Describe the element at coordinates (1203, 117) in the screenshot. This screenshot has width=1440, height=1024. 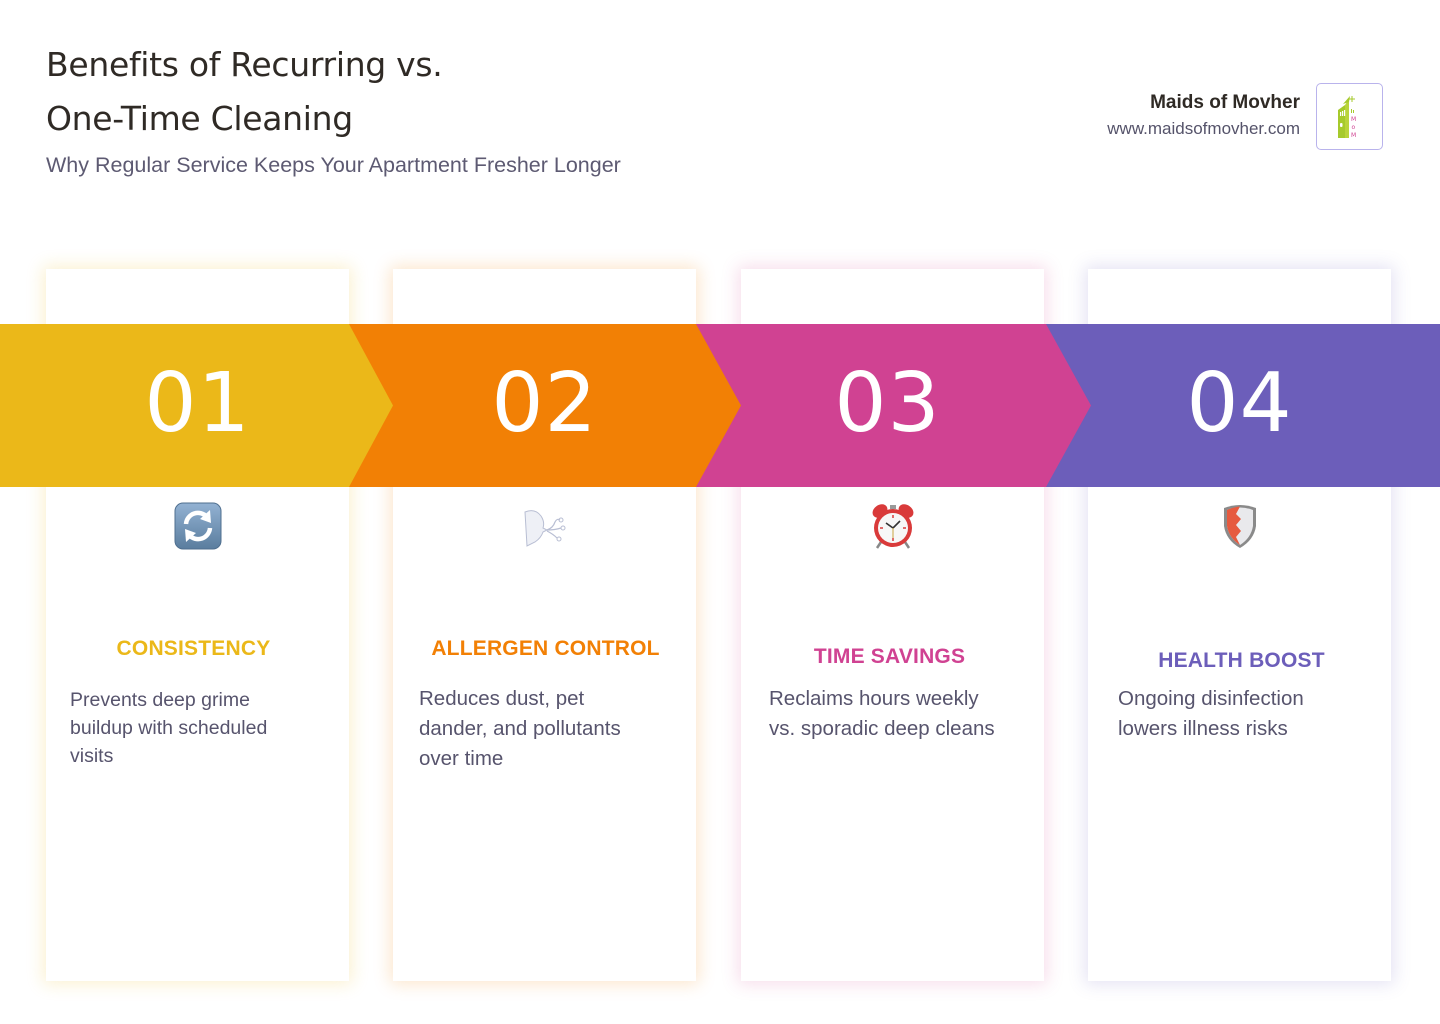
I see `brand-block: Maids of Movher www.maidsofmovher.com` at that location.